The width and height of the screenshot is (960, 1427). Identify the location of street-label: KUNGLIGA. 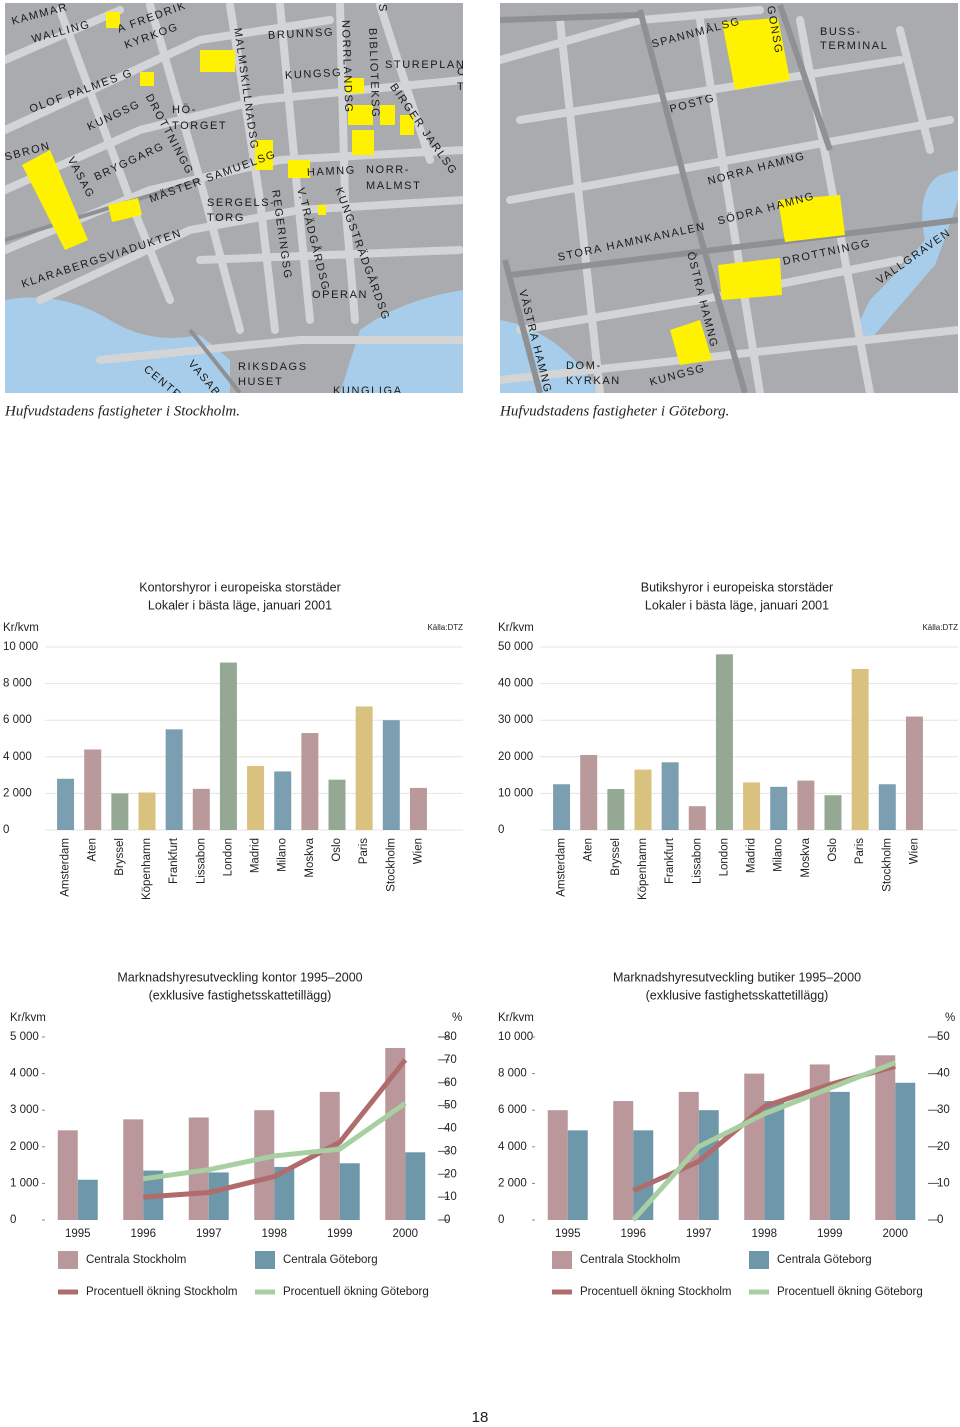
(368, 391).